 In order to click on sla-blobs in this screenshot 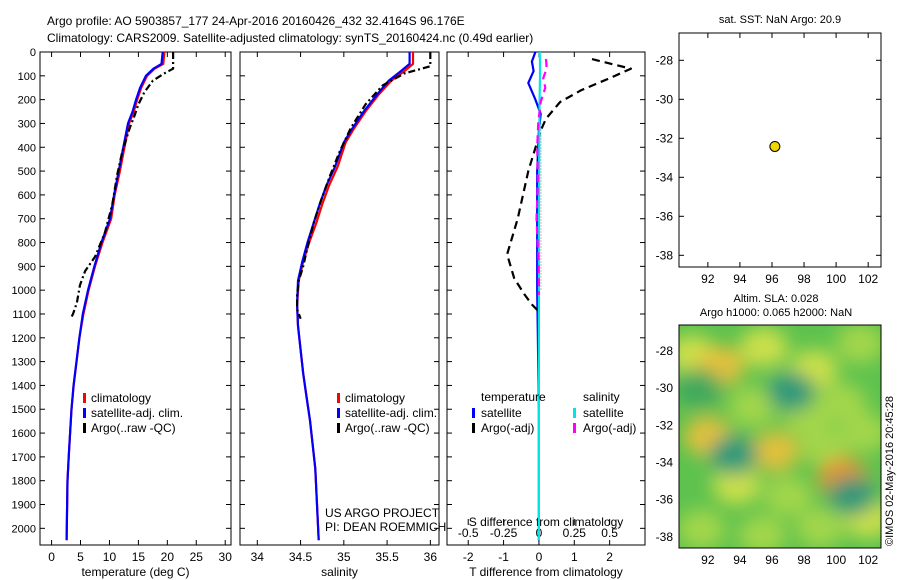, I will do `click(780, 436)`.